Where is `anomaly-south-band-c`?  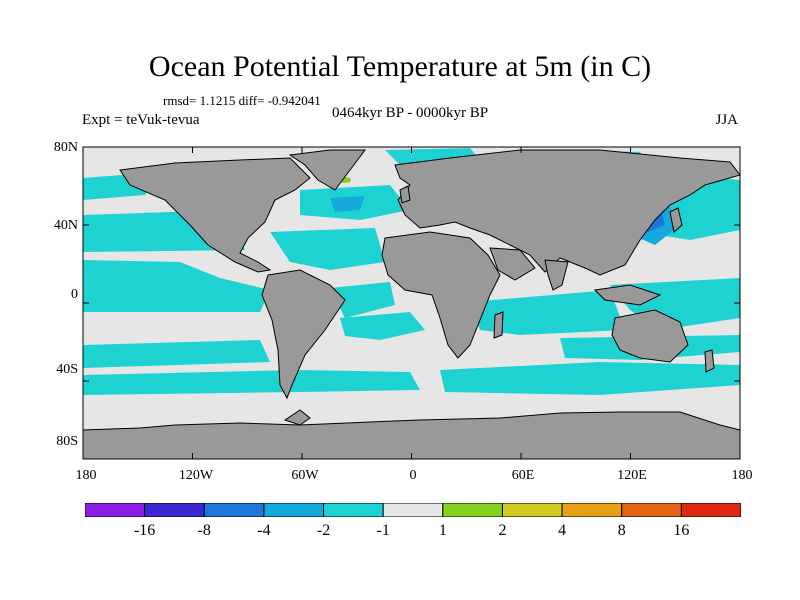 anomaly-south-band-c is located at coordinates (590, 378).